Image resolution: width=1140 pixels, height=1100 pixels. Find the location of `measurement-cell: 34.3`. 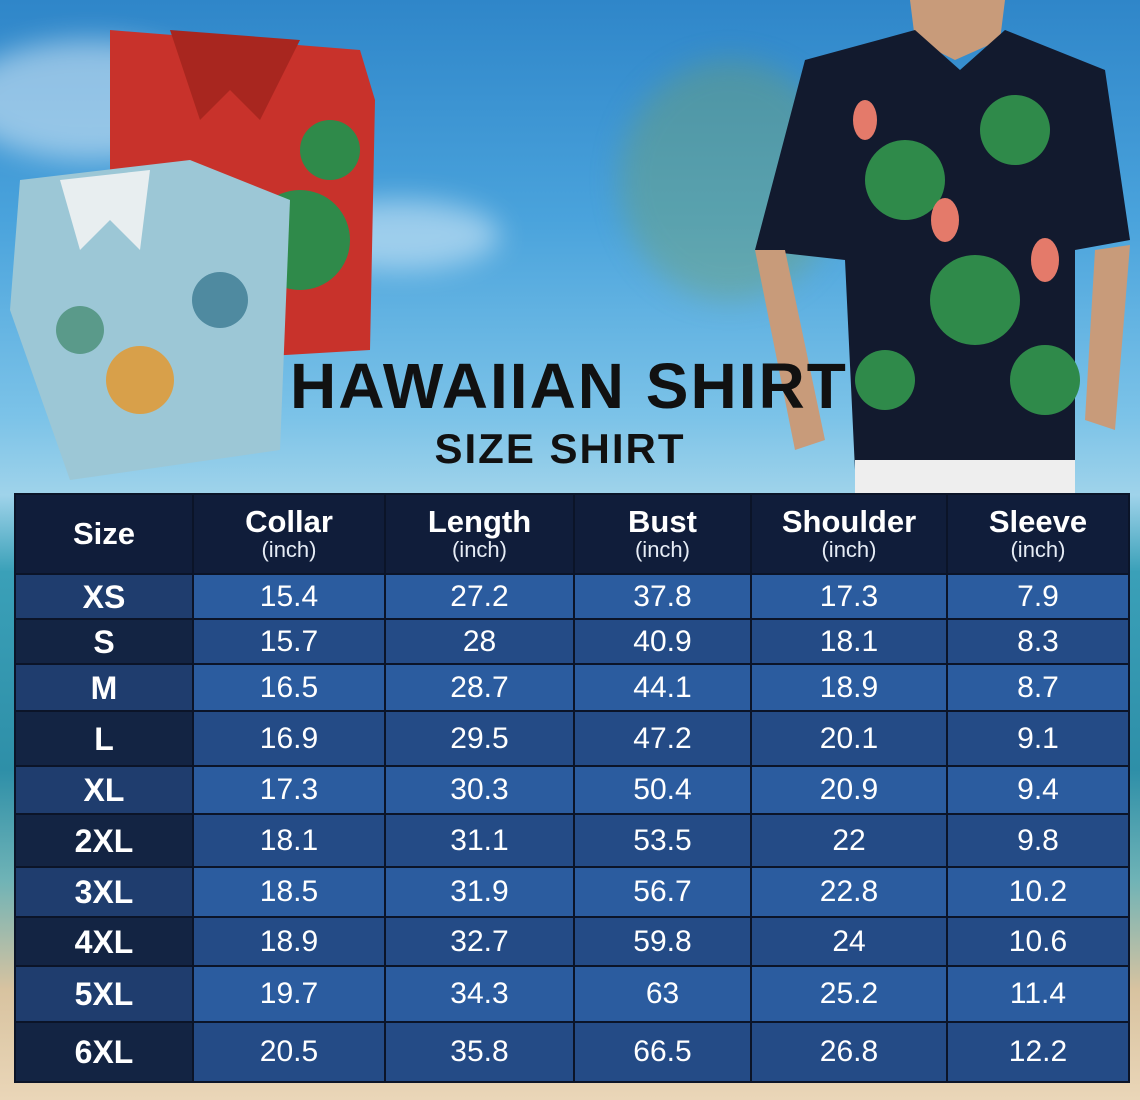

measurement-cell: 34.3 is located at coordinates (479, 994).